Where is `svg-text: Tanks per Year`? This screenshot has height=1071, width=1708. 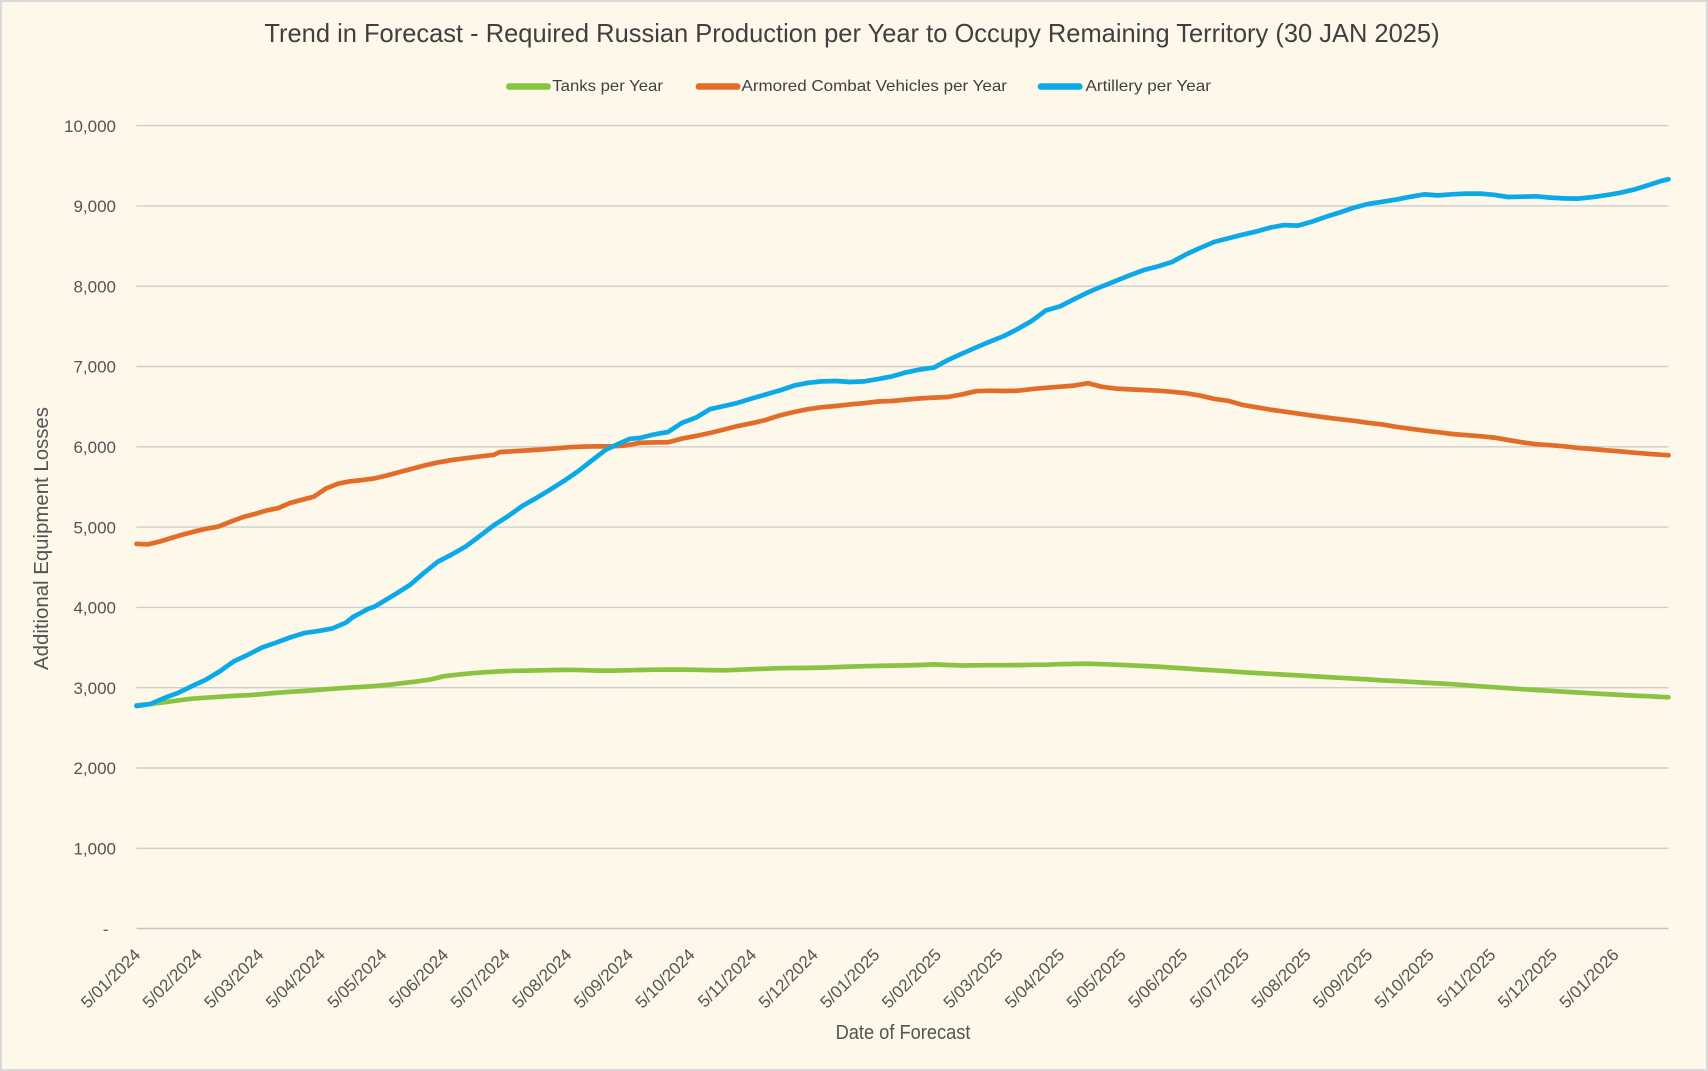 svg-text: Tanks per Year is located at coordinates (607, 86).